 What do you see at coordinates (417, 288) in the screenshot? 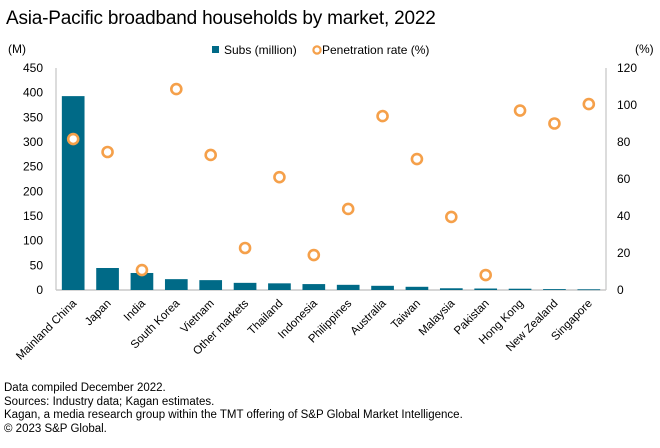
I see `bar-taiwan` at bounding box center [417, 288].